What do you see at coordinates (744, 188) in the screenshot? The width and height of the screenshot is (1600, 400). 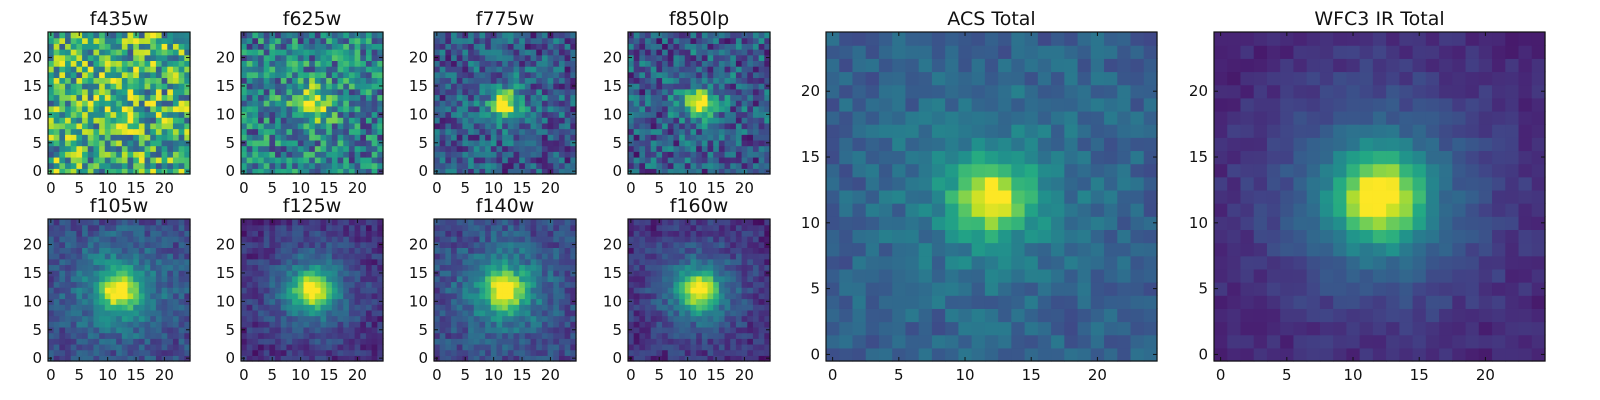 I see `x-tick-label: 20` at bounding box center [744, 188].